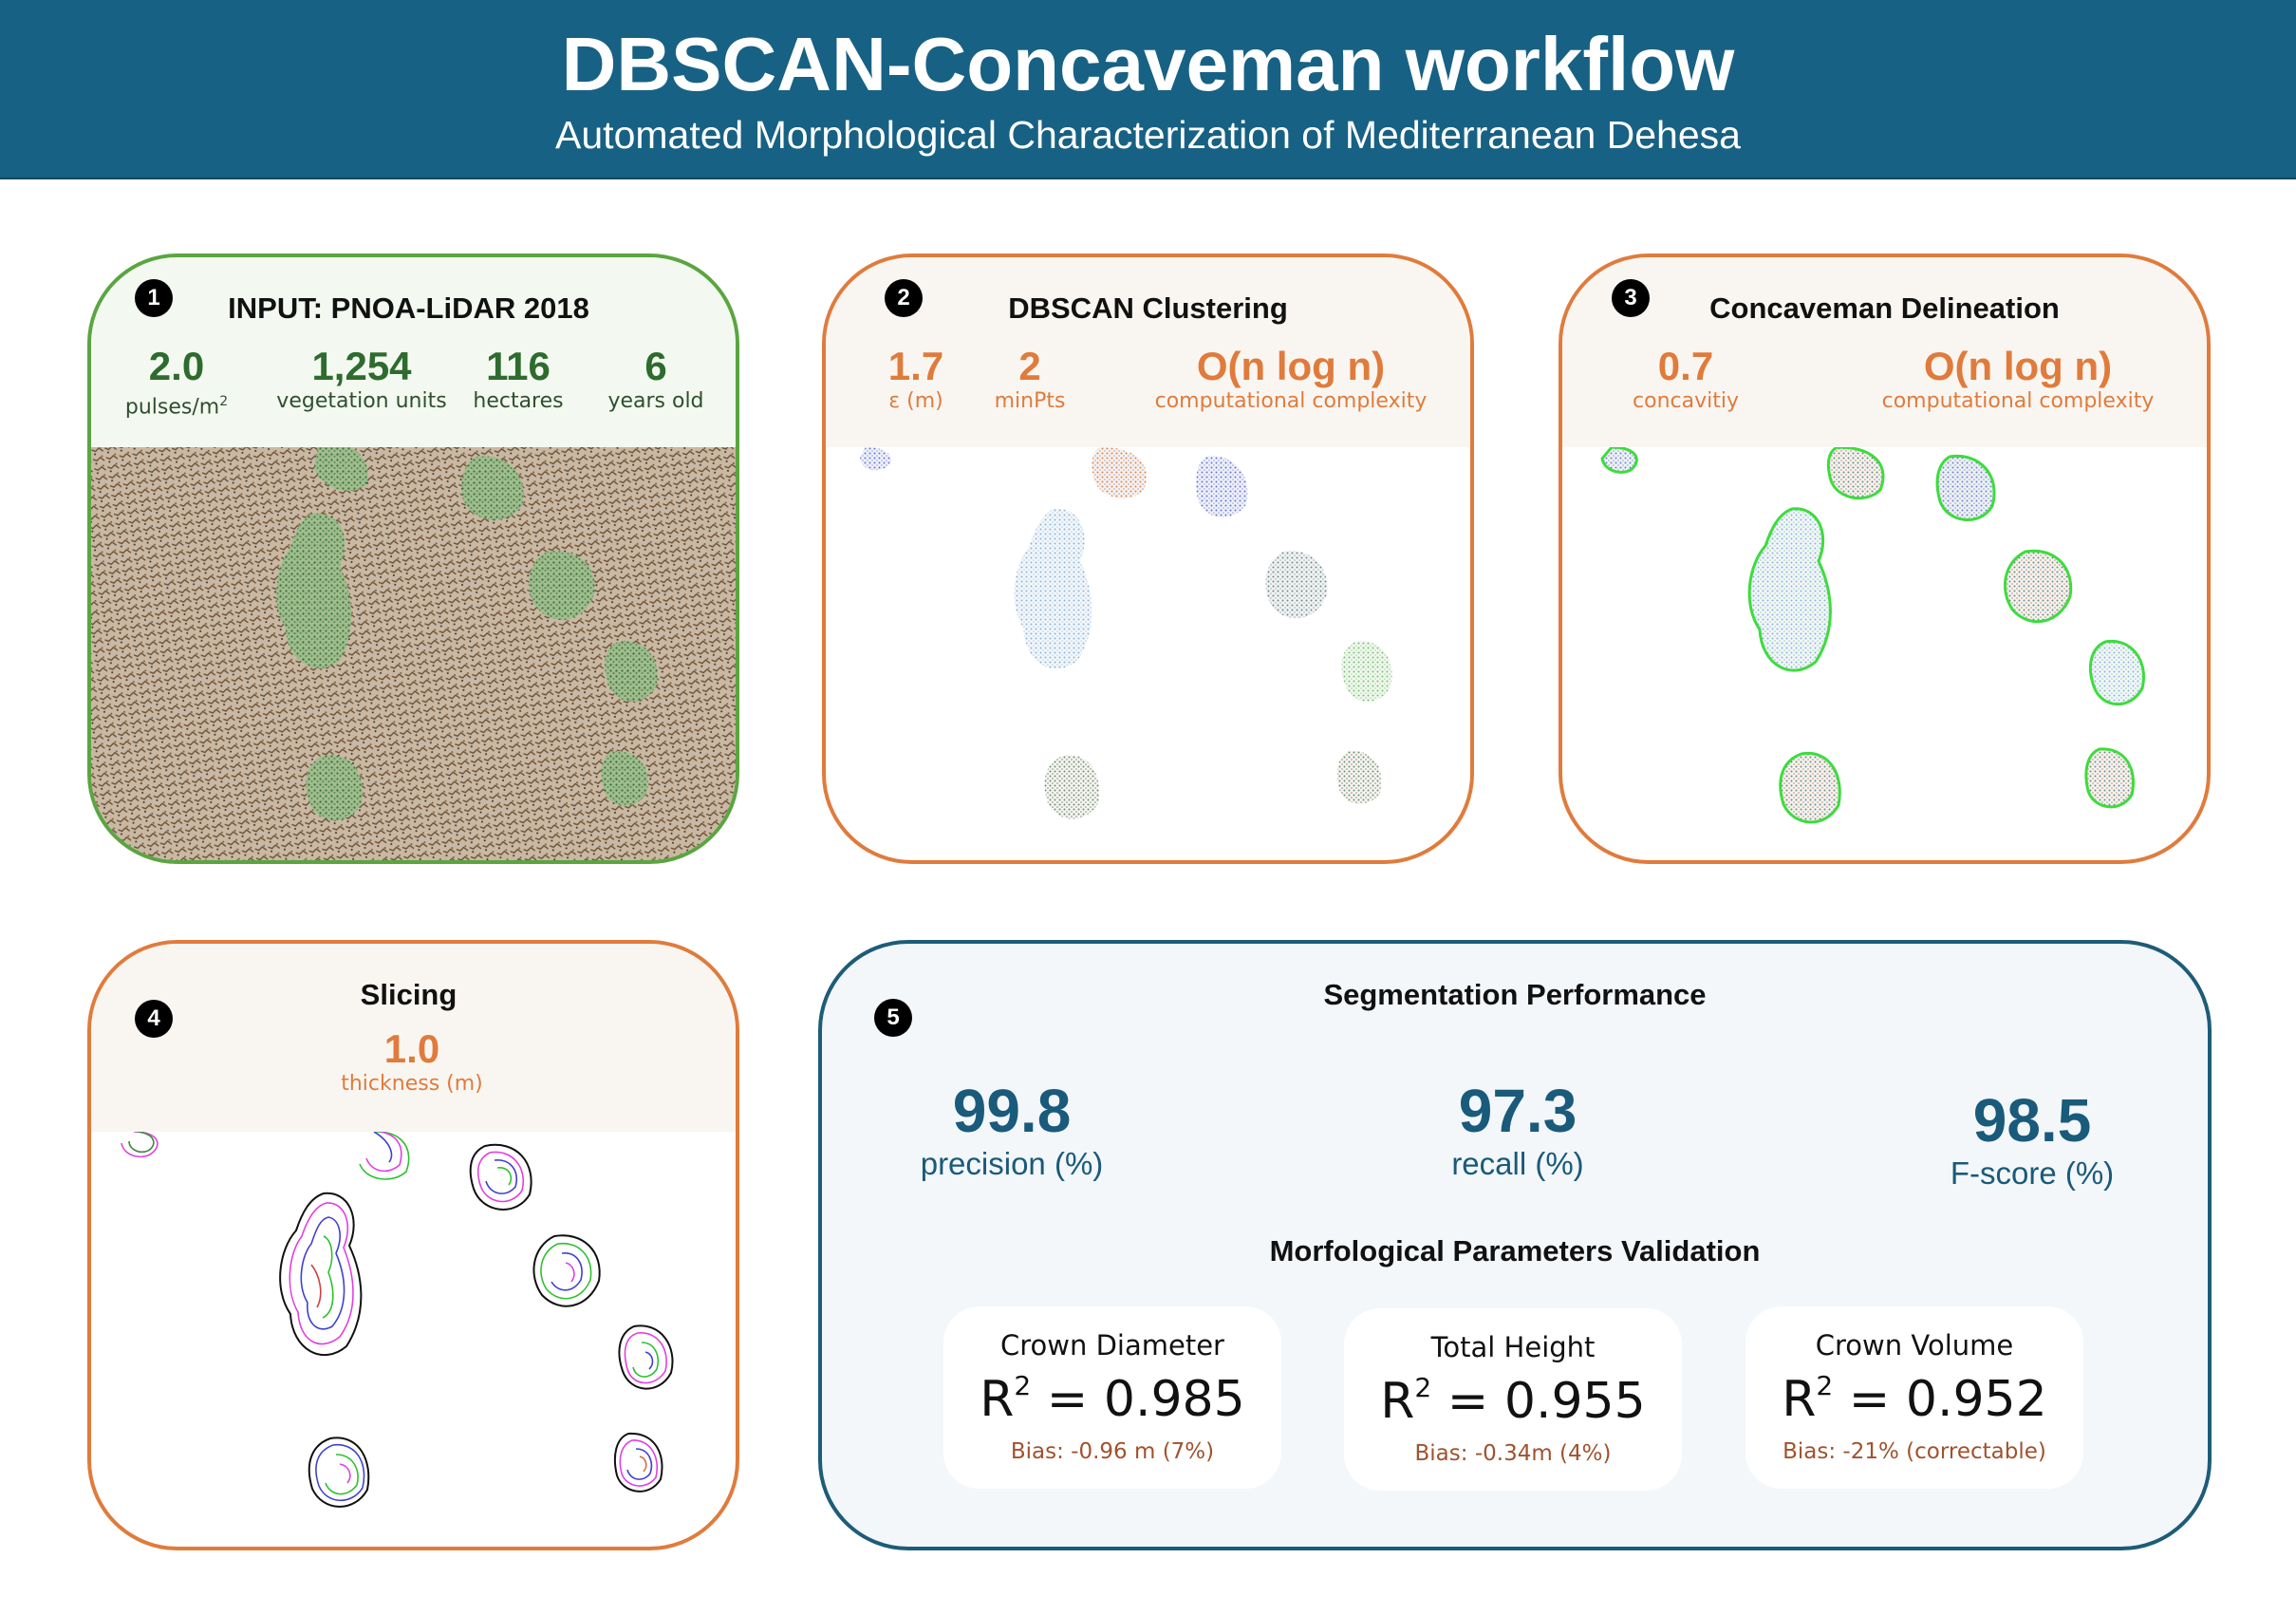  What do you see at coordinates (915, 366) in the screenshot?
I see `stat-value: 1.7` at bounding box center [915, 366].